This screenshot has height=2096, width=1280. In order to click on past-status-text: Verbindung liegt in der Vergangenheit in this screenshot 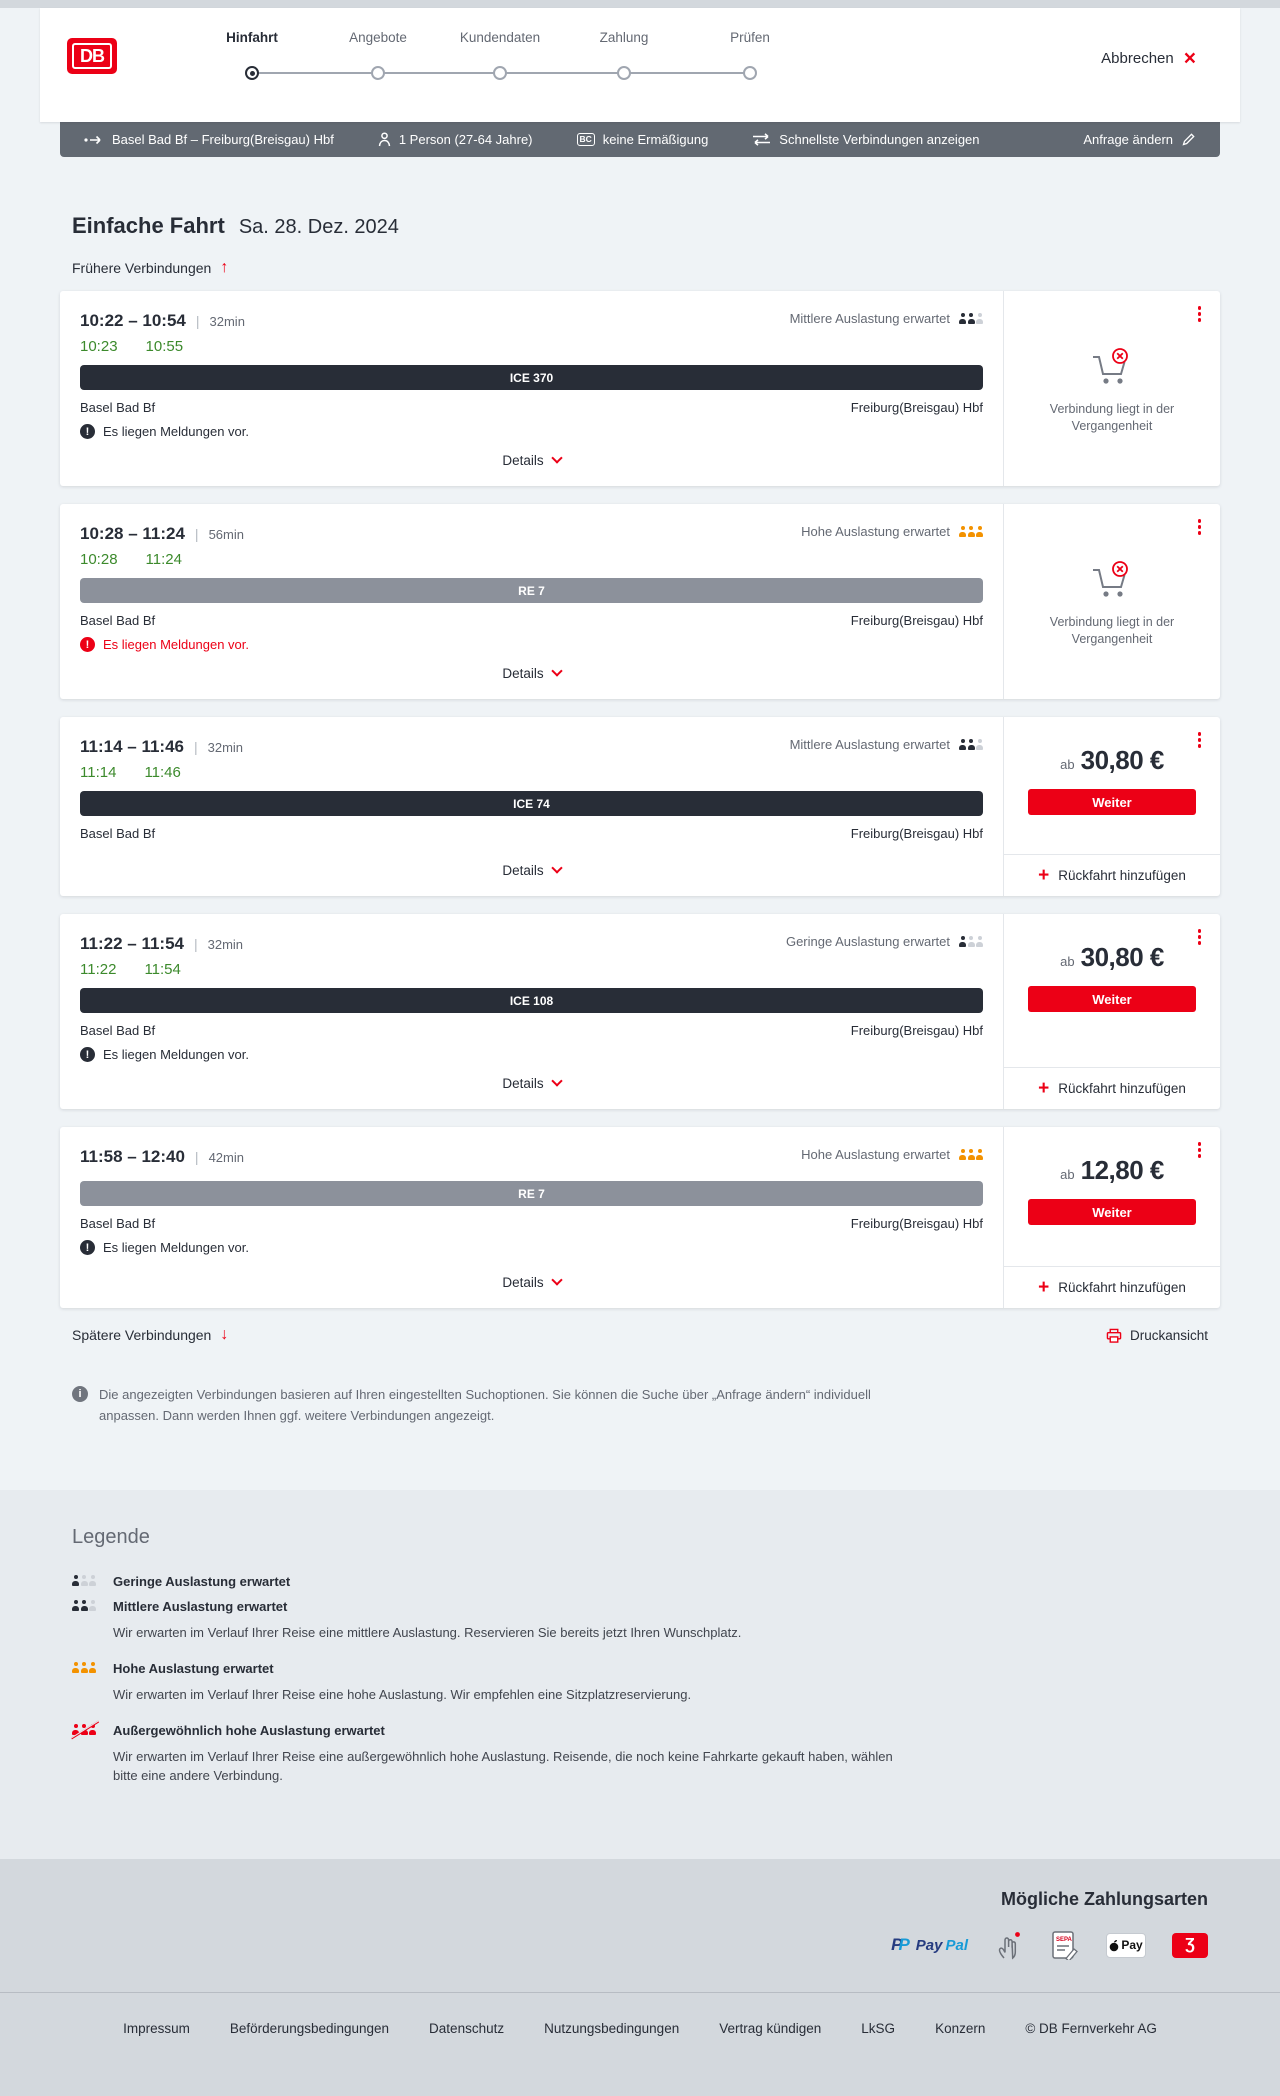, I will do `click(1112, 630)`.